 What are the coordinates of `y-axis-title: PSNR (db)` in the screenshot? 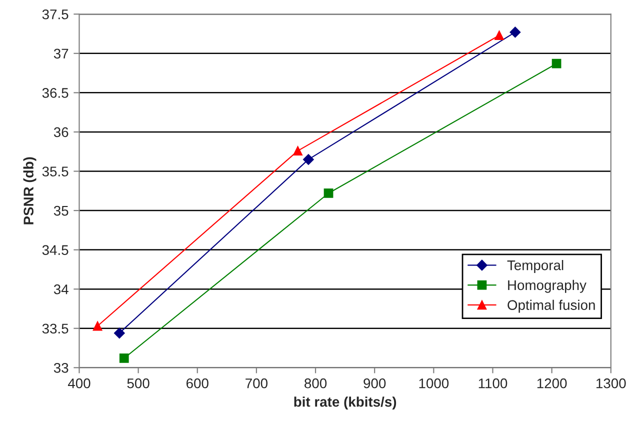 It's located at (29, 190).